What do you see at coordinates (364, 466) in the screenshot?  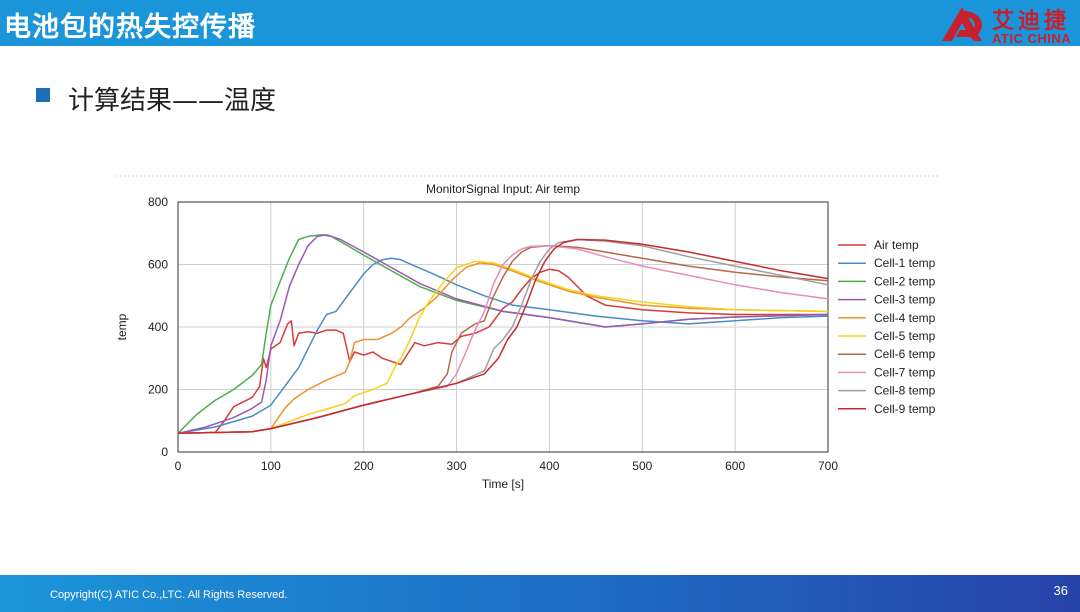 I see `x-tick-label: 200` at bounding box center [364, 466].